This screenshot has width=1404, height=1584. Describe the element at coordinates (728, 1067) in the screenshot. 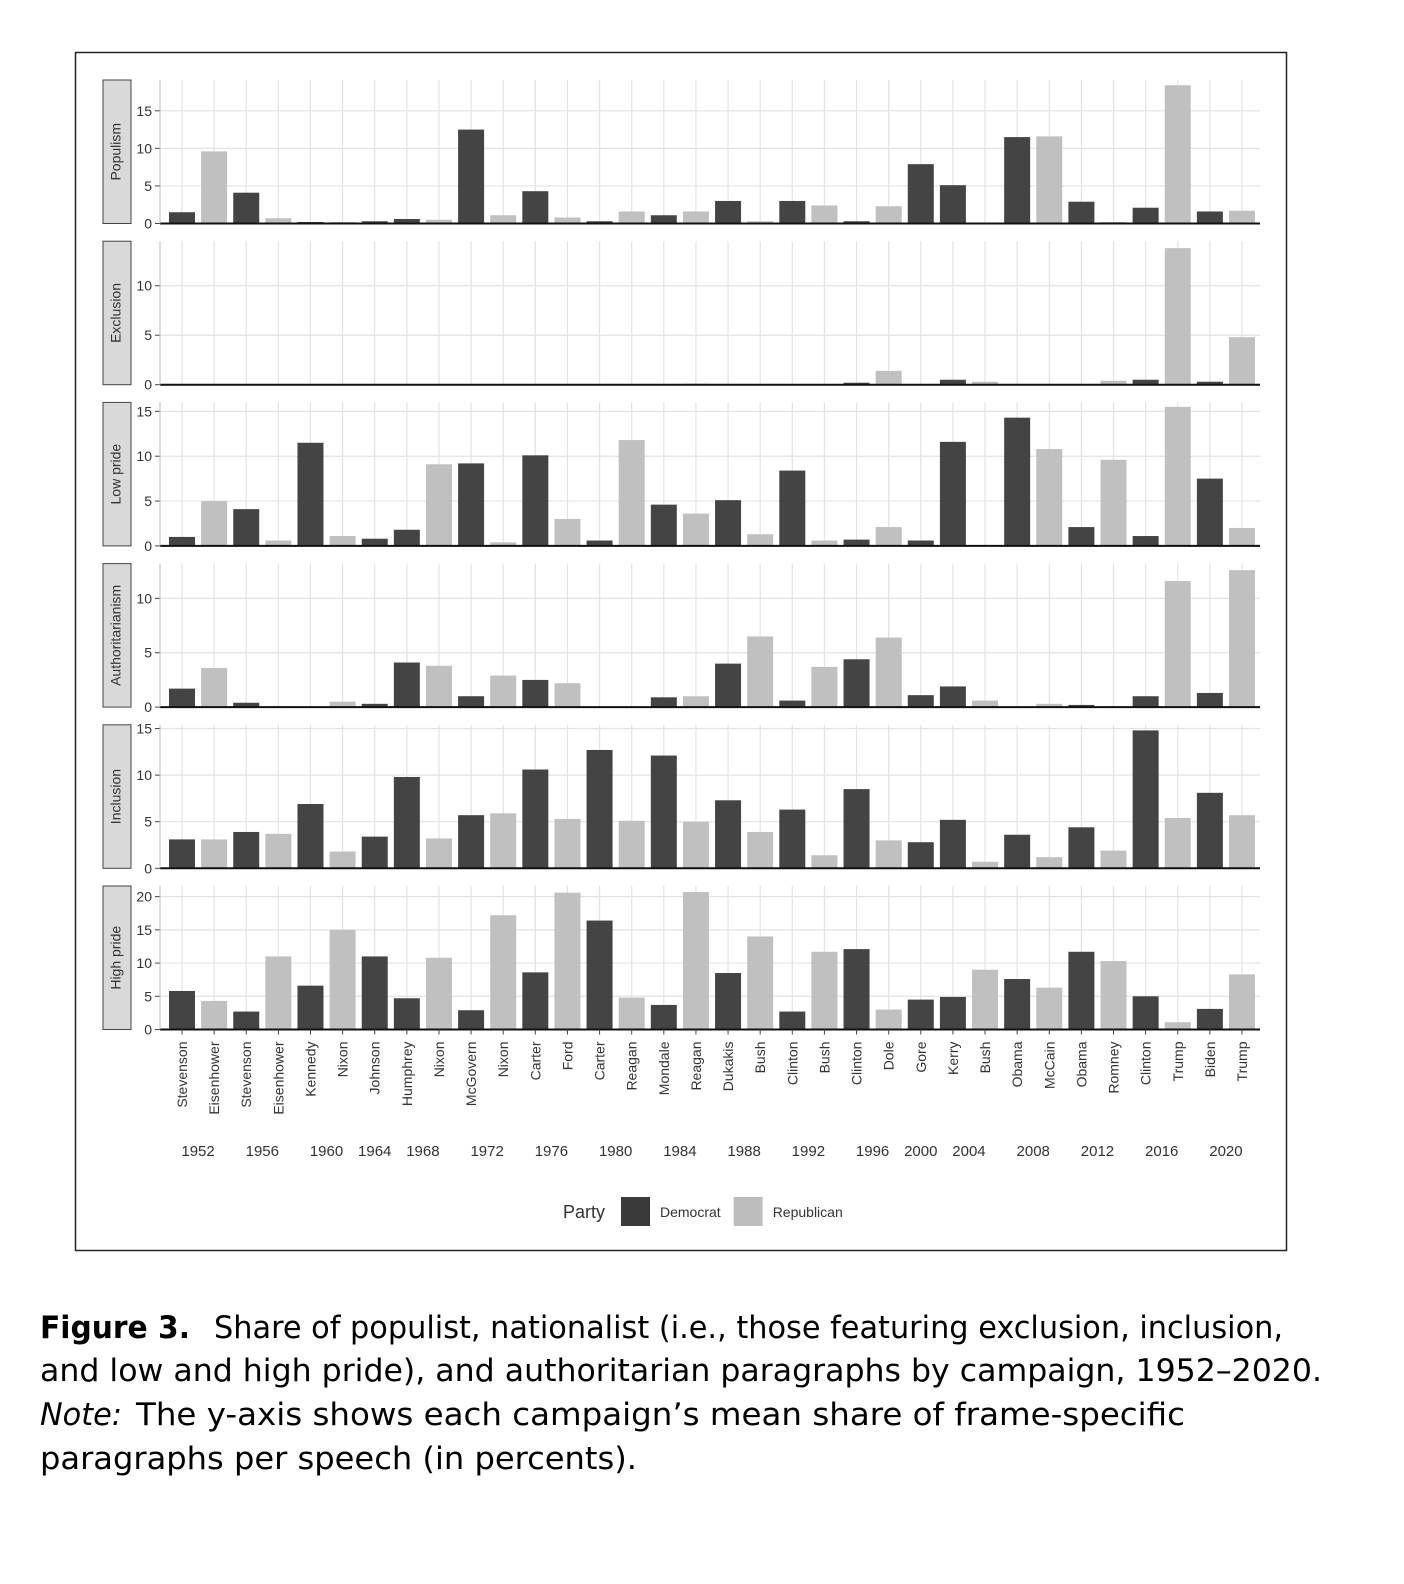

I see `x-tick-label: Dukakis` at that location.